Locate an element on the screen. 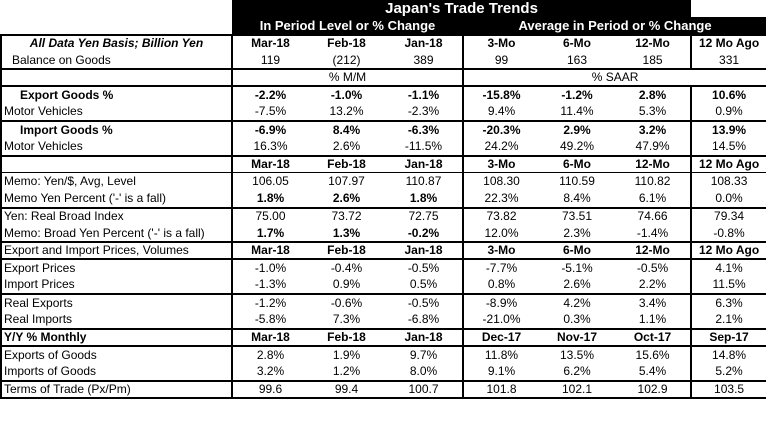  cell: -8.9% is located at coordinates (500, 303).